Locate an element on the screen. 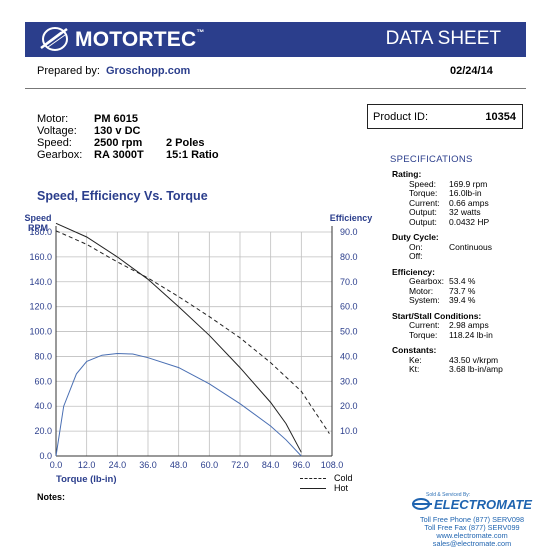  spec-value: 73.7 % is located at coordinates (462, 290).